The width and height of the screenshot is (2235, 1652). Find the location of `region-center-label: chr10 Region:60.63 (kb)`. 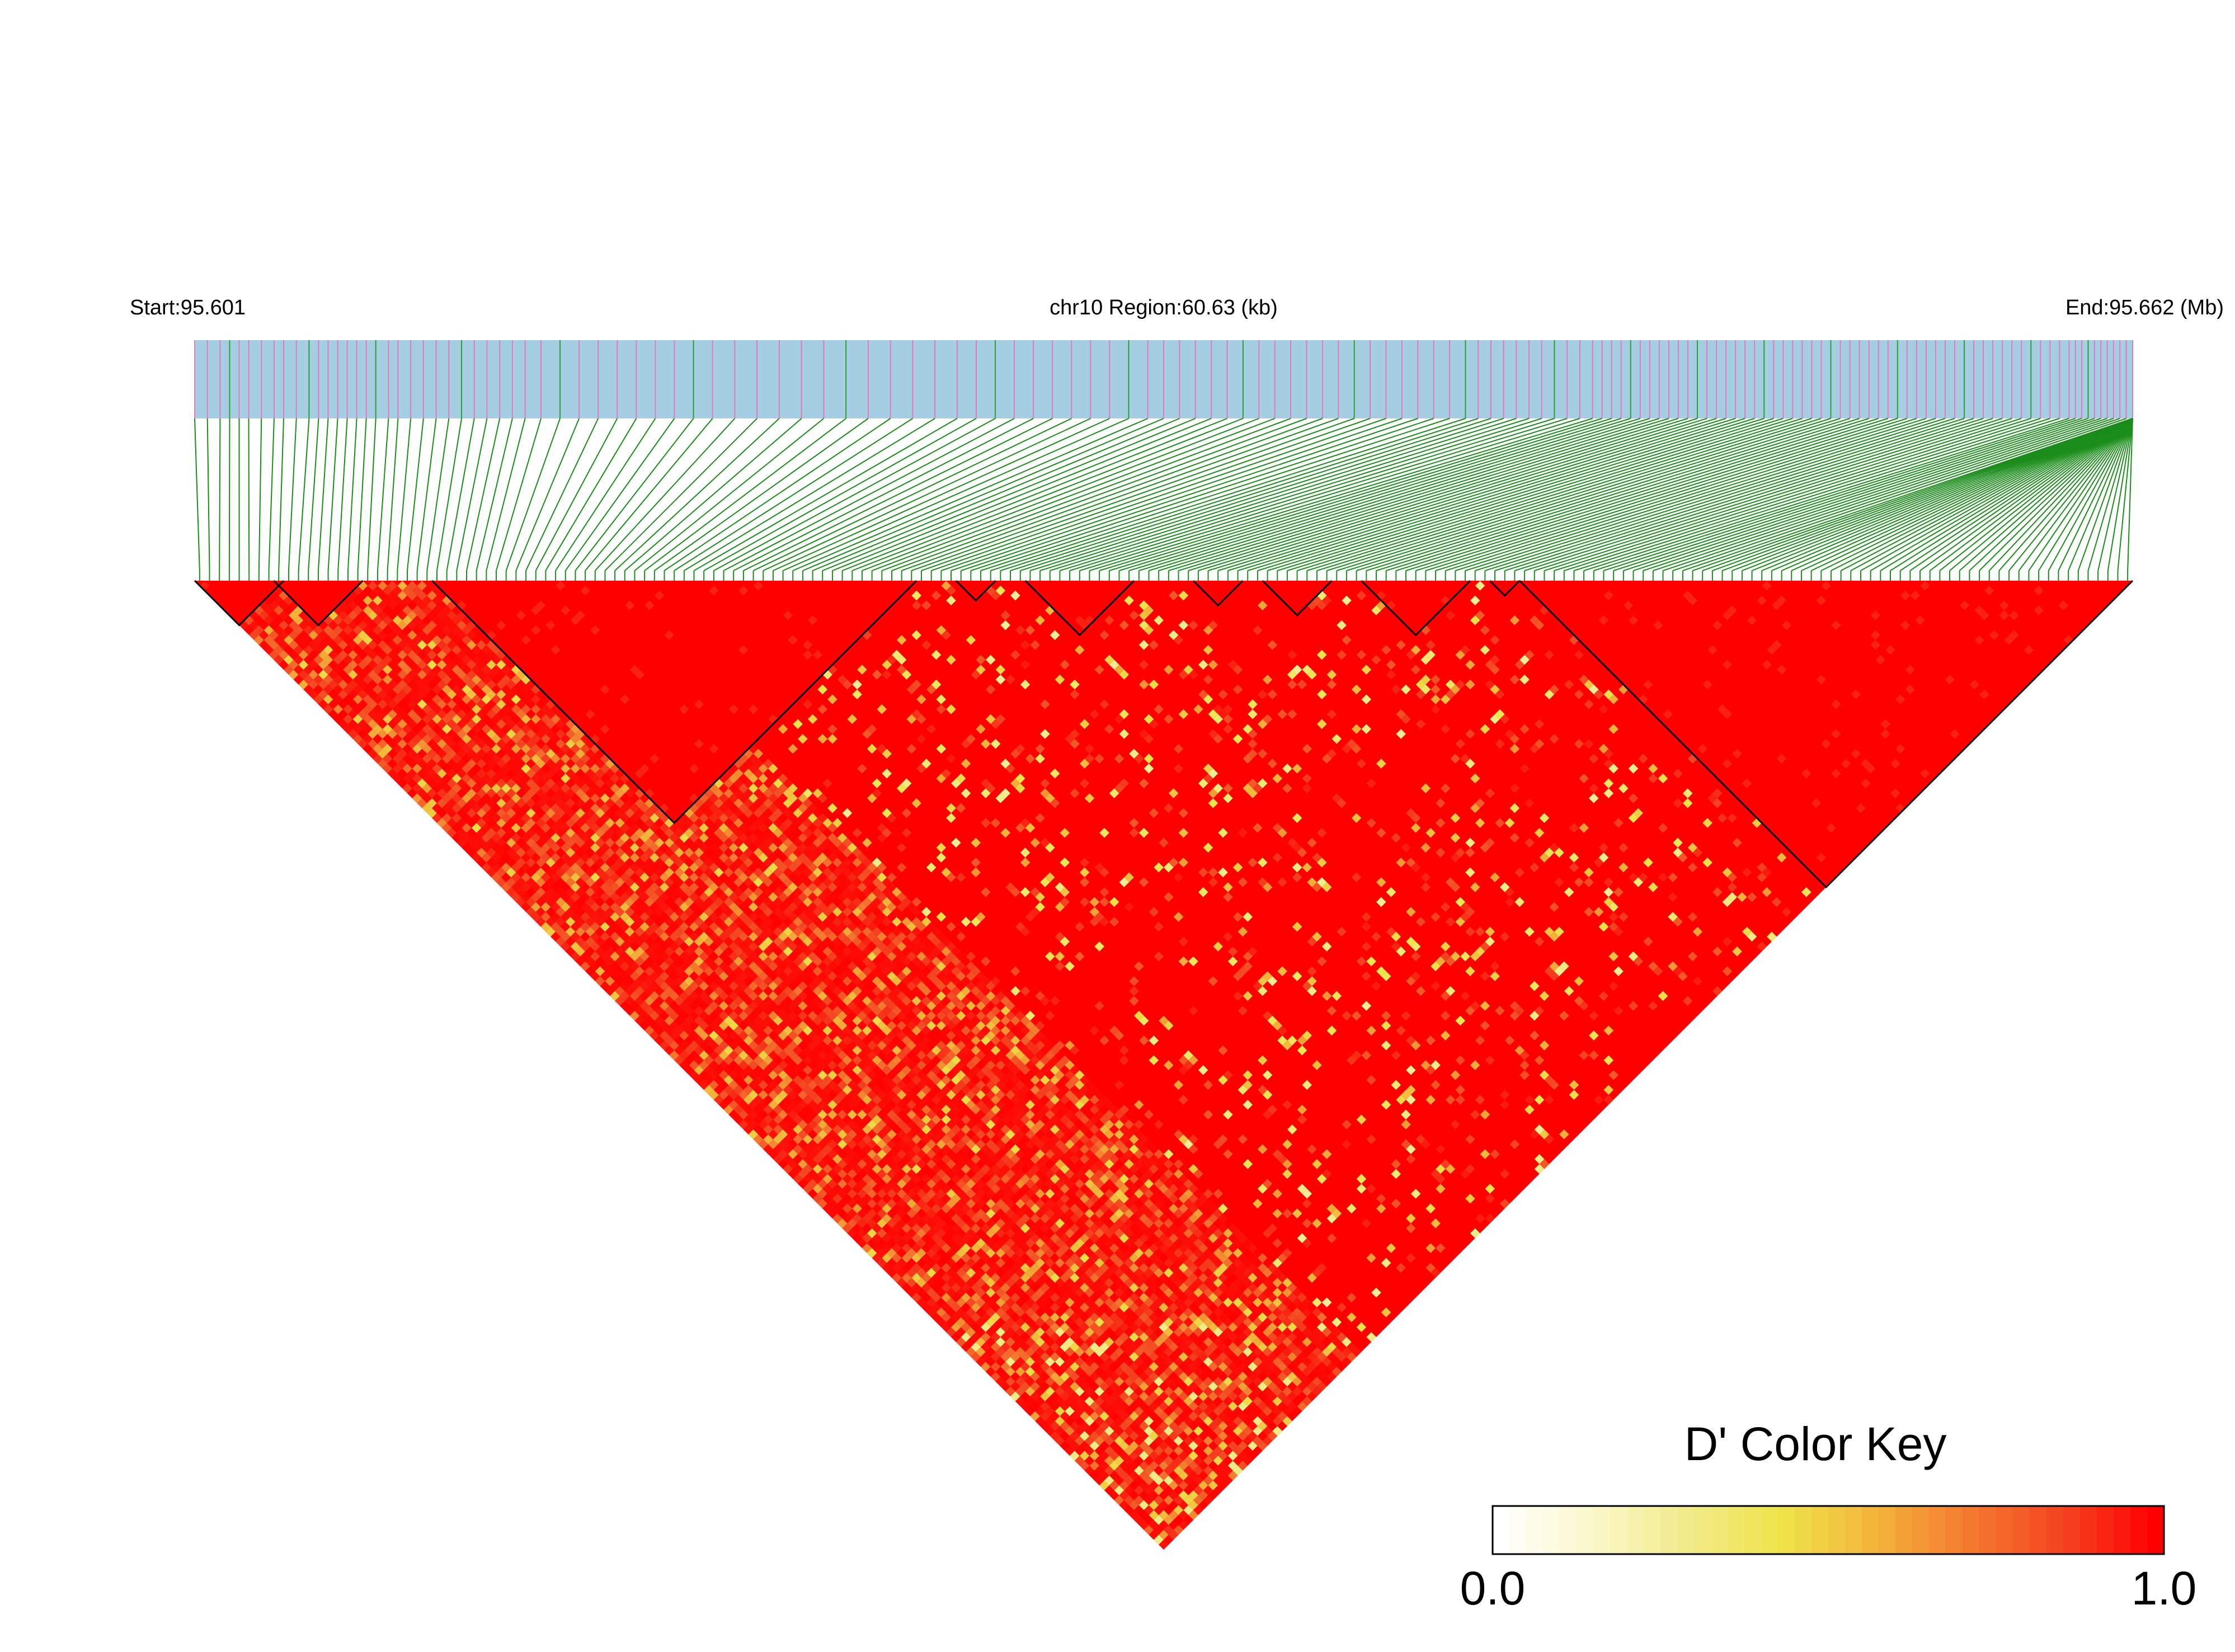

region-center-label: chr10 Region:60.63 (kb) is located at coordinates (1164, 308).